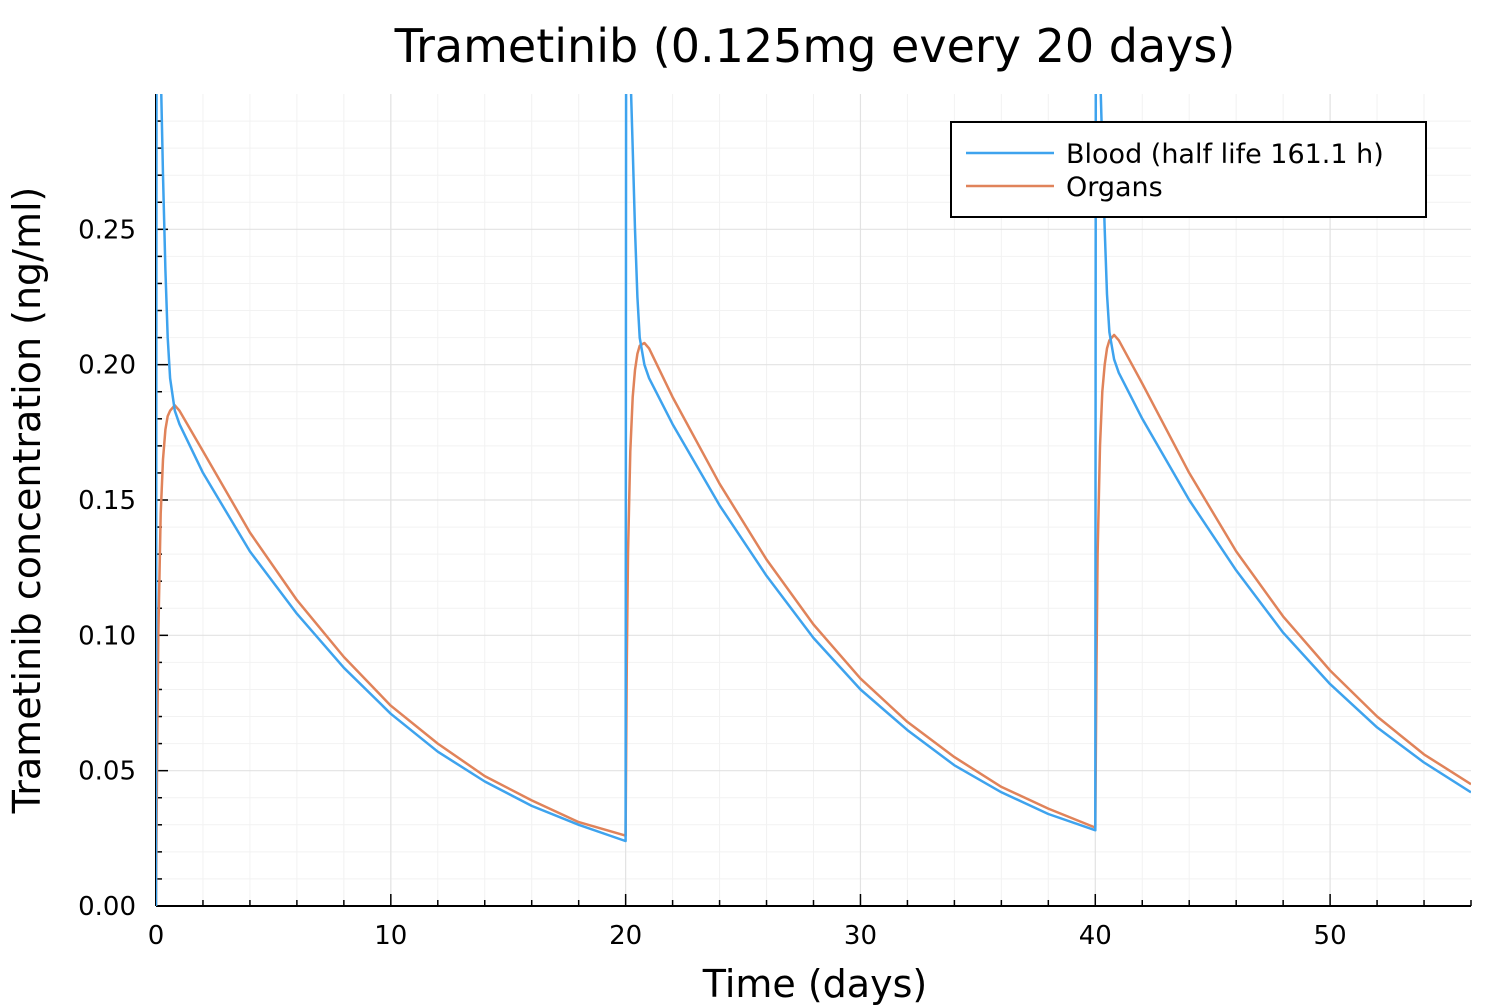 This screenshot has width=1498, height=1008. What do you see at coordinates (107, 366) in the screenshot?
I see `y-tick-label: 0.20` at bounding box center [107, 366].